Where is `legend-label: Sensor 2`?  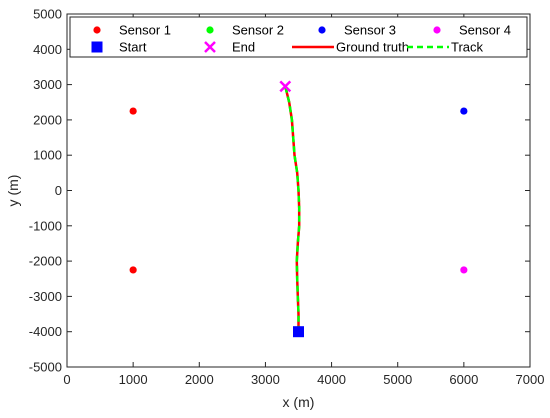 legend-label: Sensor 2 is located at coordinates (258, 30).